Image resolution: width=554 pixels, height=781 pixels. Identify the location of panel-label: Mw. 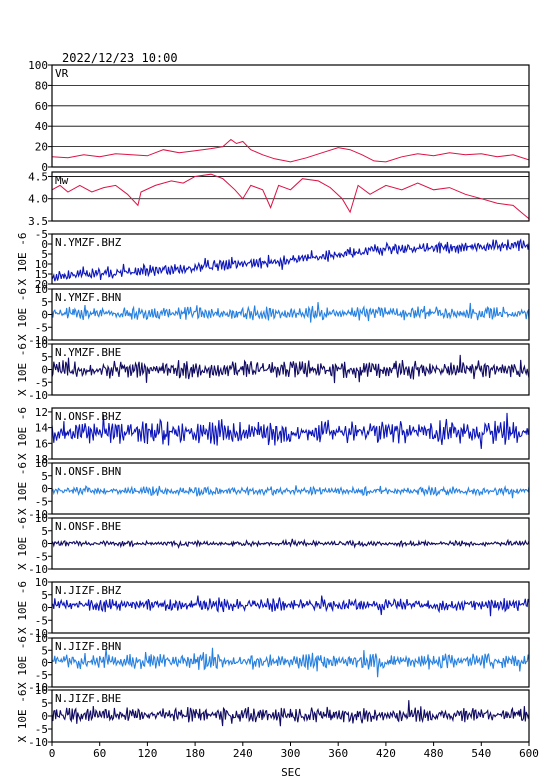
(62, 180).